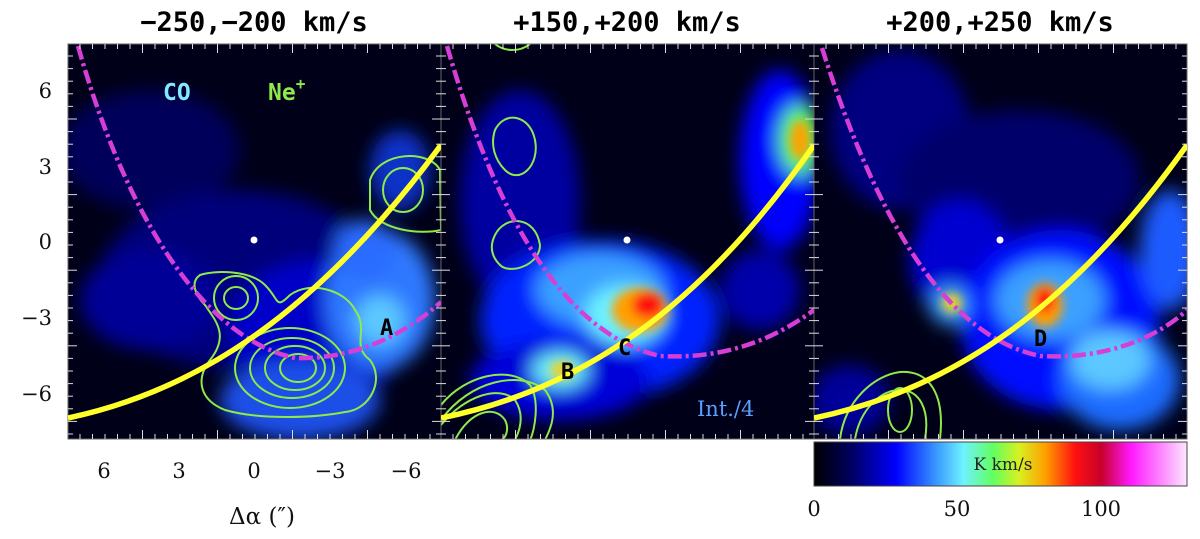 This screenshot has width=1200, height=539. Describe the element at coordinates (254, 22) in the screenshot. I see `panel-title-1: −250,−200 km/s` at that location.